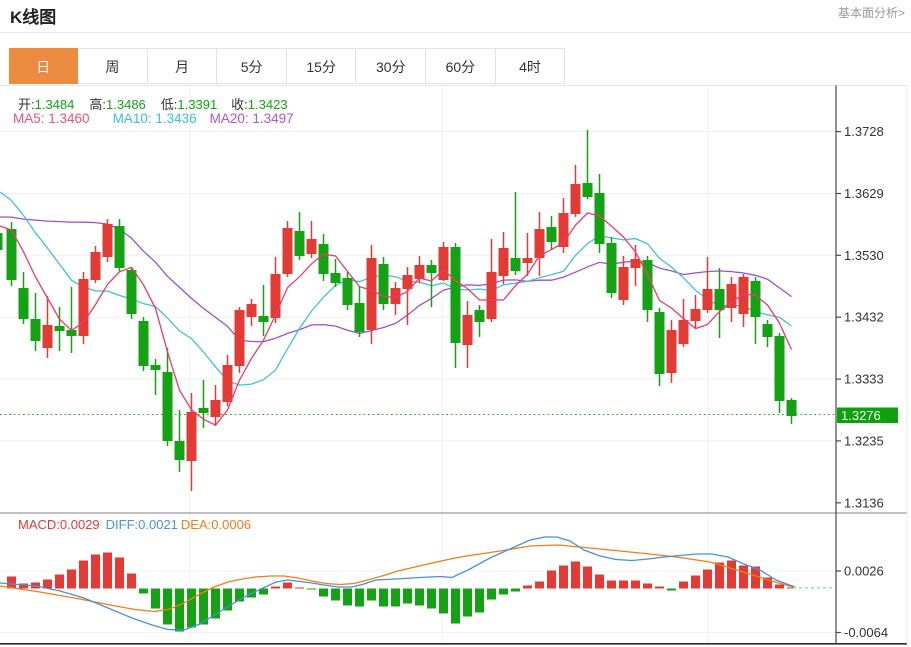  Describe the element at coordinates (864, 440) in the screenshot. I see `svg-text: 1.3235` at that location.